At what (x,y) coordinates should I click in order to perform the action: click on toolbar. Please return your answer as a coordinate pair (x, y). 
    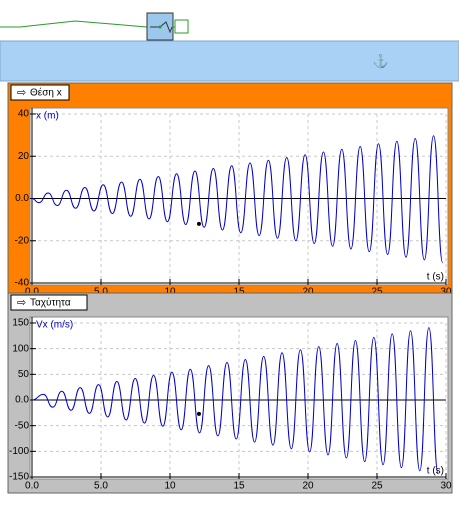
    Looking at the image, I should click on (229, 61).